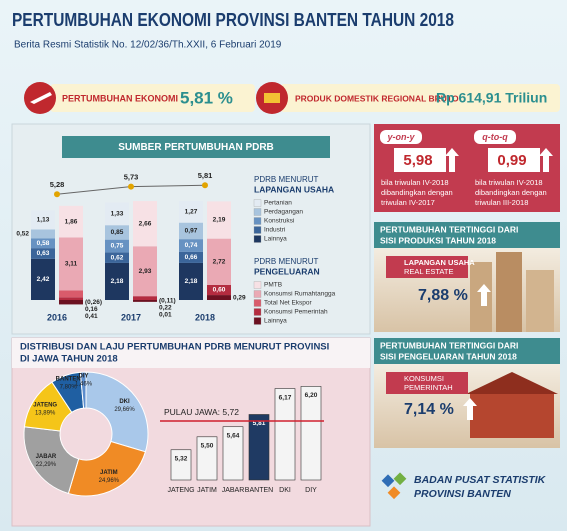 This screenshot has width=567, height=531. What do you see at coordinates (439, 262) in the screenshot?
I see `highest-category: LAPANGAN USAHA` at bounding box center [439, 262].